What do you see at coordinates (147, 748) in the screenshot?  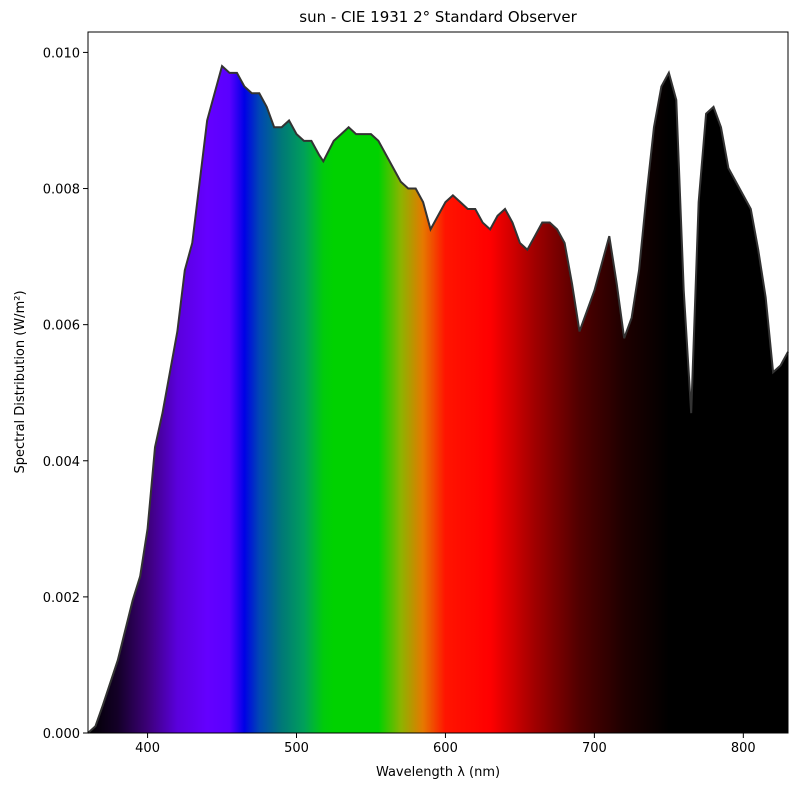 I see `x-tick-label: 400` at bounding box center [147, 748].